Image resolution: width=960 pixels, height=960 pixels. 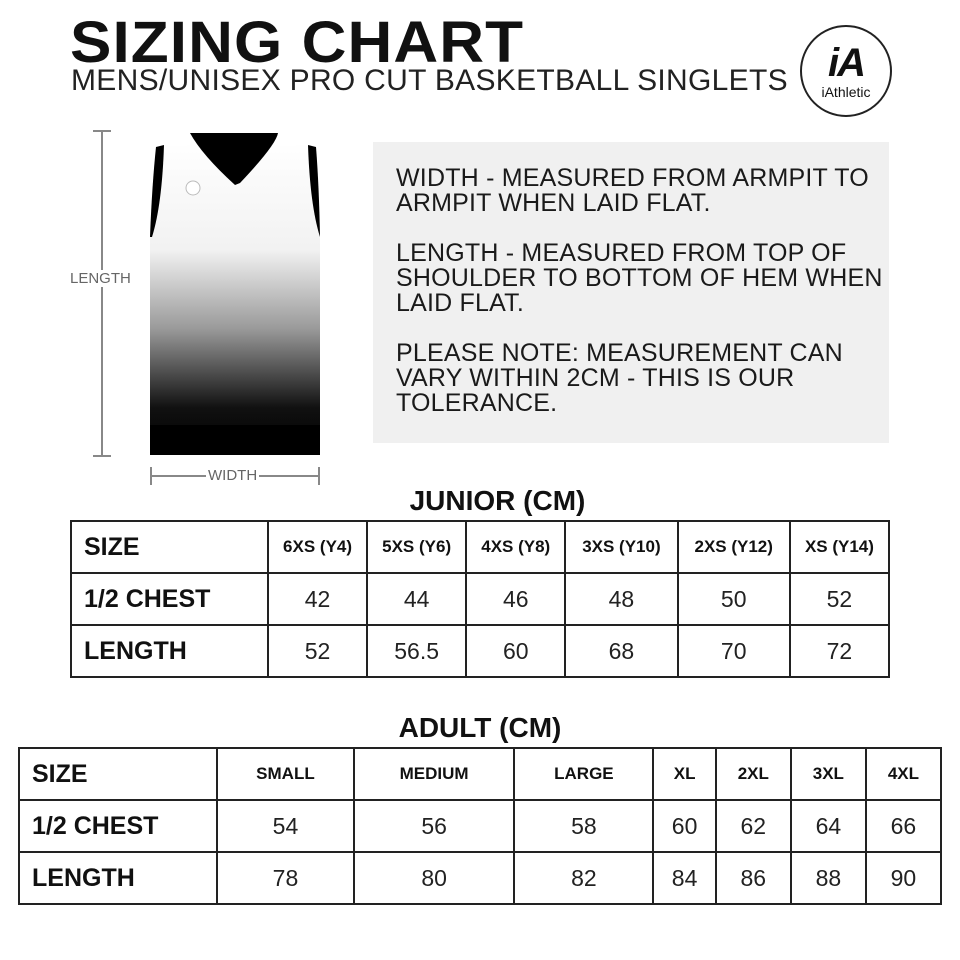 I want to click on logo-word: iAthletic, so click(x=846, y=92).